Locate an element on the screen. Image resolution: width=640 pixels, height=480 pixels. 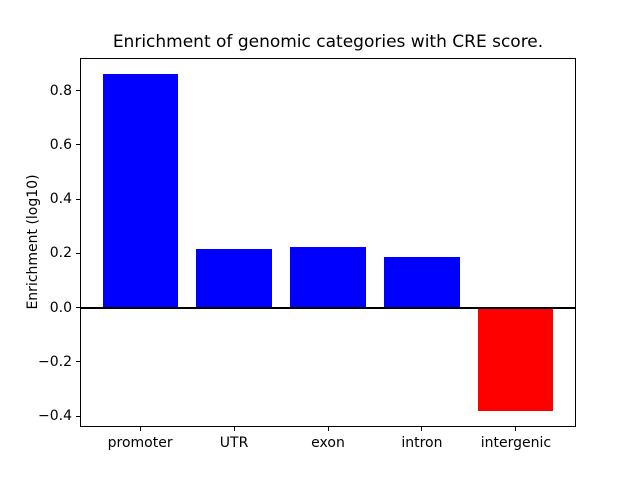
bar-intron is located at coordinates (422, 282).